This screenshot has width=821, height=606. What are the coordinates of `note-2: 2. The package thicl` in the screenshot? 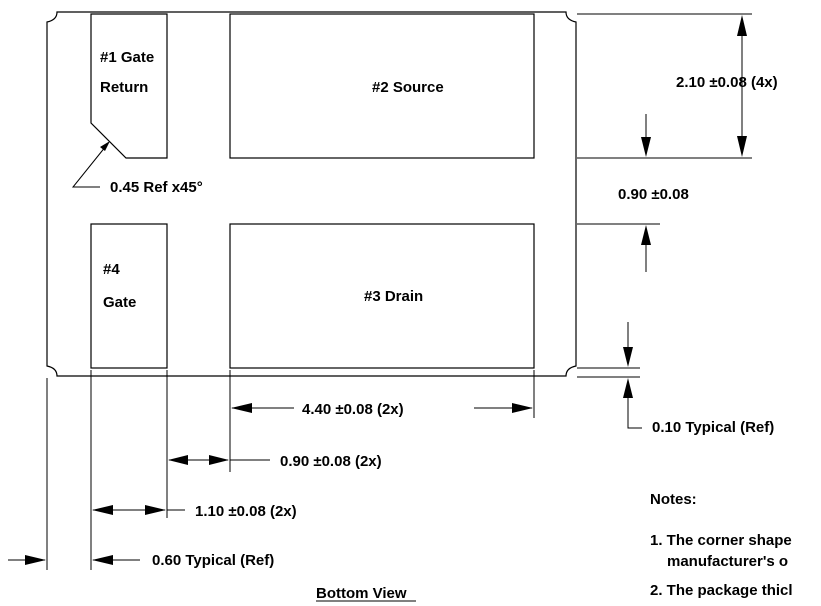 It's located at (721, 590).